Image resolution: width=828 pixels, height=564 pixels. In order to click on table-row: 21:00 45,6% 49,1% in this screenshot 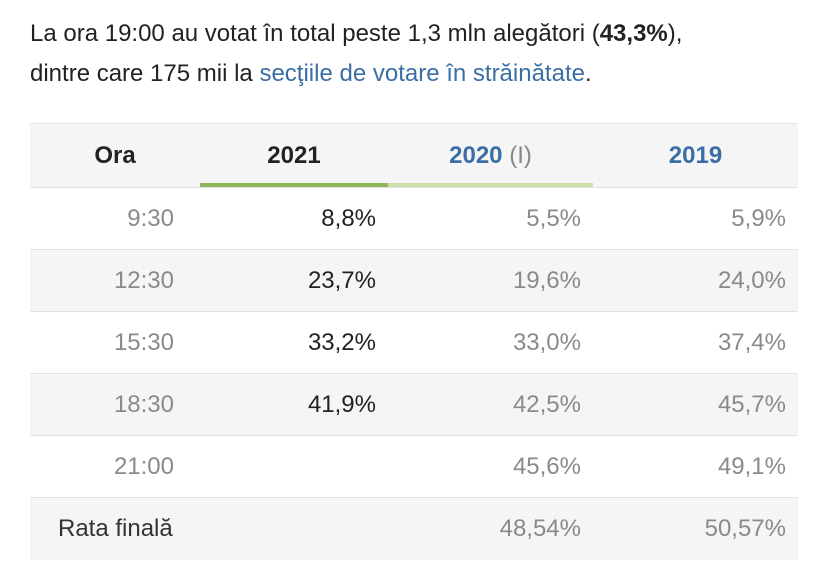, I will do `click(414, 466)`.